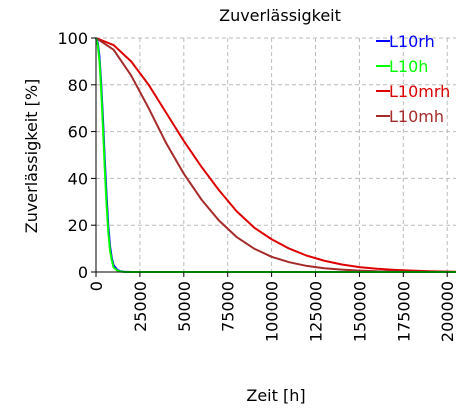 This screenshot has width=472, height=413. I want to click on x-tick-label: 25000, so click(140, 306).